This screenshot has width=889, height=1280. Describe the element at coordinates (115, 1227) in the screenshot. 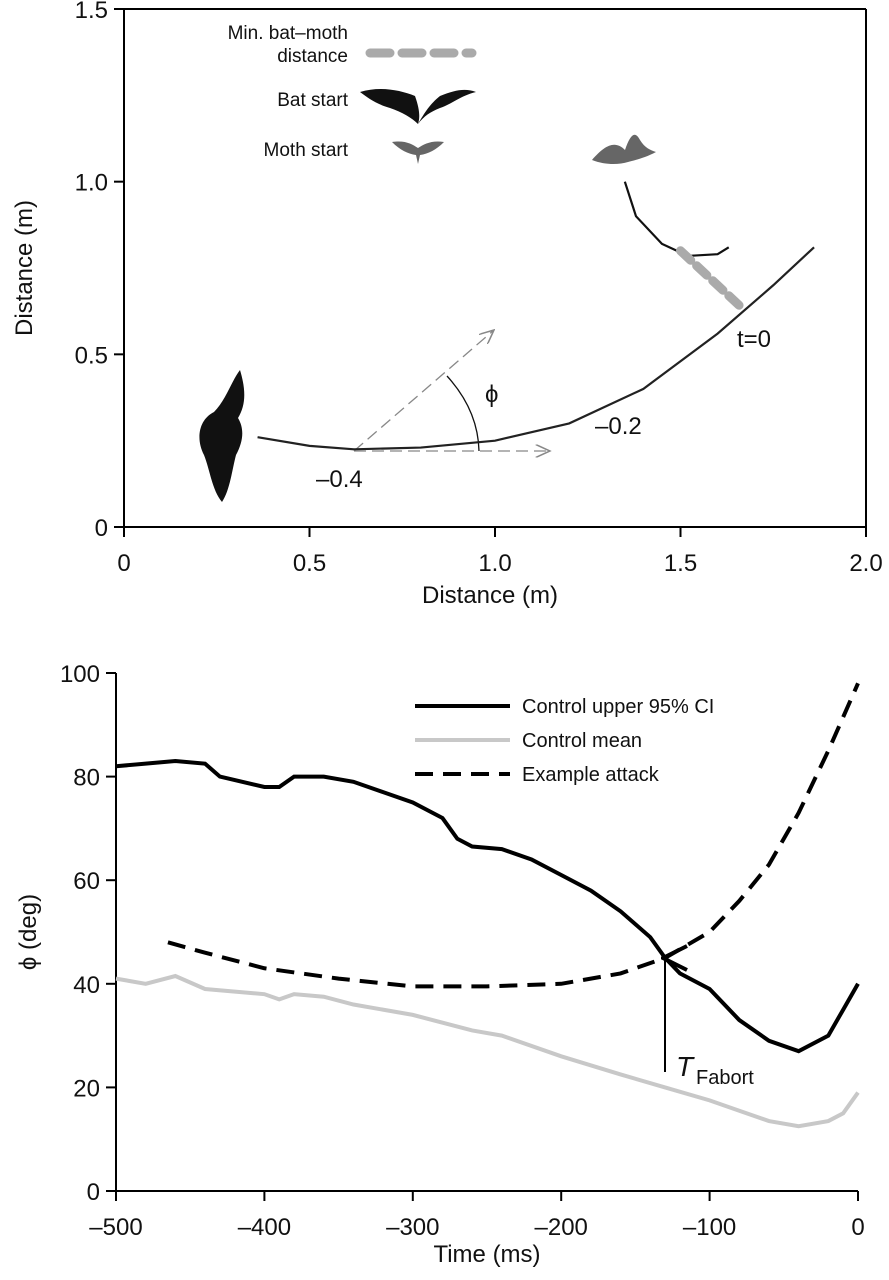

I see `x-tick-label: –500` at that location.